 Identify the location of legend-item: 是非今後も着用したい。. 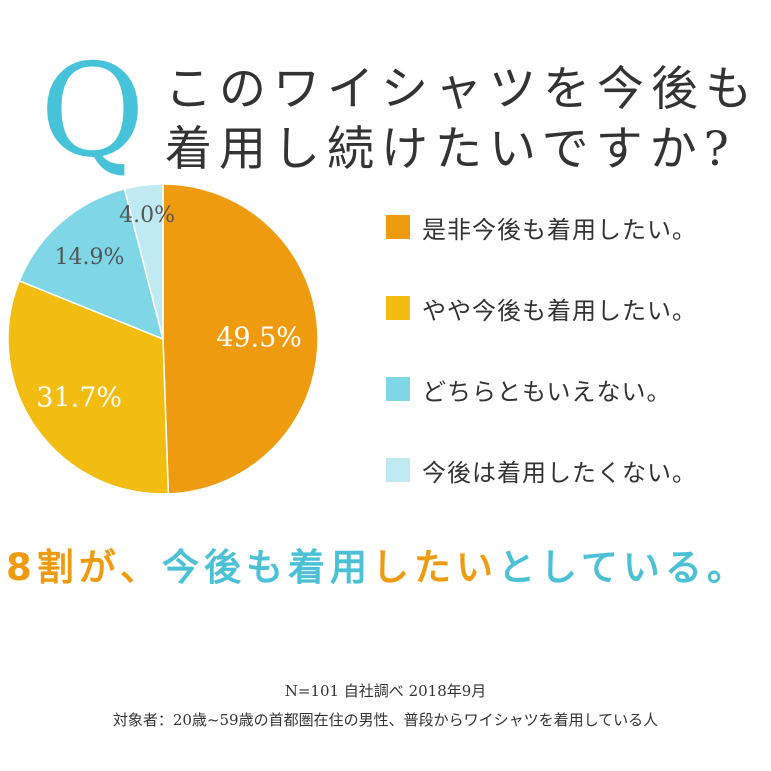
(541, 227).